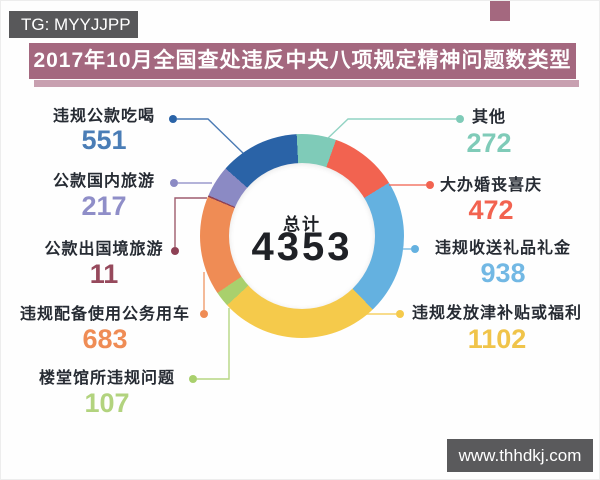 This screenshot has height=480, width=600. I want to click on title-underline-strip, so click(306, 83).